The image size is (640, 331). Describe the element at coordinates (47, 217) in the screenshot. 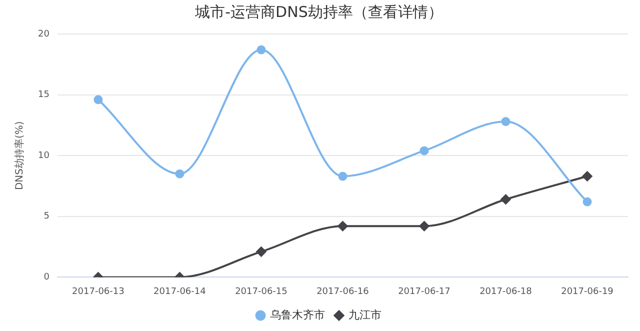

I see `y-tick-label: 5` at that location.